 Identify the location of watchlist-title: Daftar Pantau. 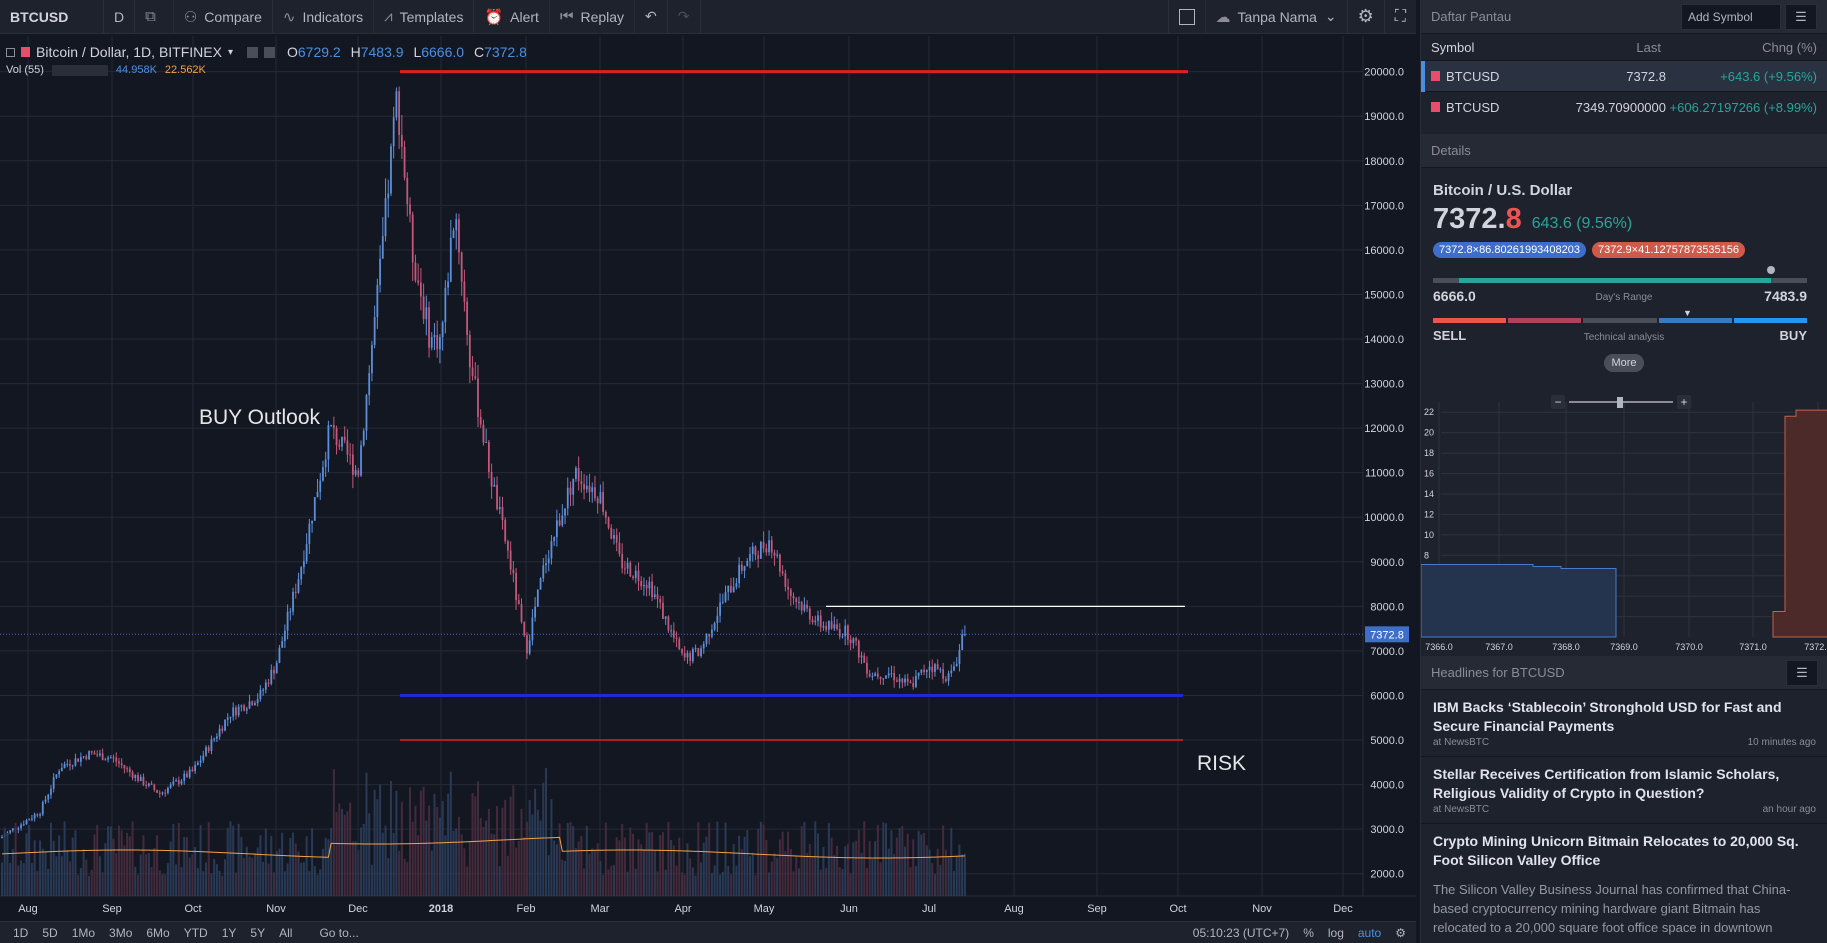
(1471, 16).